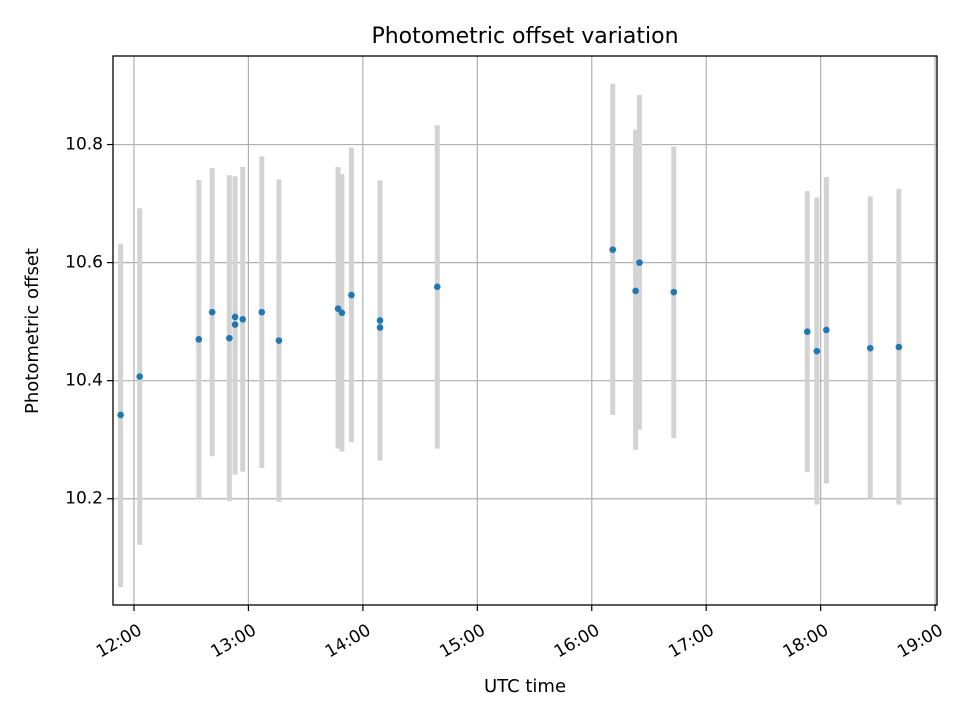 This screenshot has height=720, width=960. Describe the element at coordinates (32, 331) in the screenshot. I see `y-axis-label: Photometric offset` at that location.